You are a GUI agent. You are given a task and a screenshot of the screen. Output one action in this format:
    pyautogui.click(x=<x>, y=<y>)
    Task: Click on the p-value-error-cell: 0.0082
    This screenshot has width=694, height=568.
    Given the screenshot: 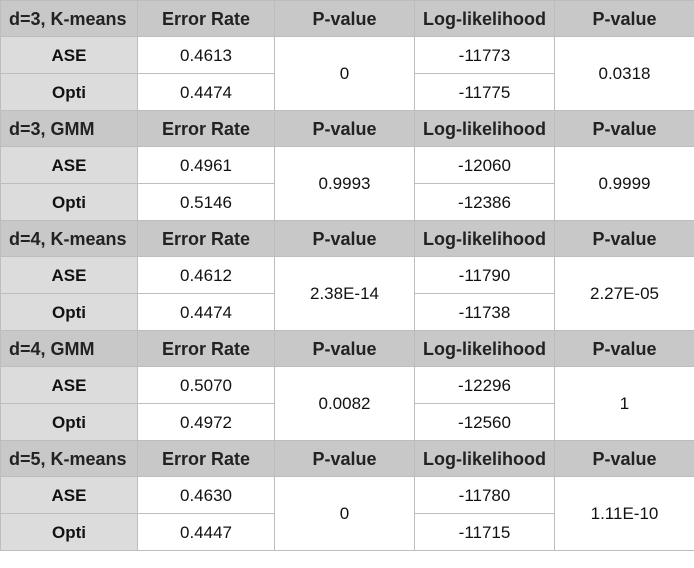 What is the action you would take?
    pyautogui.click(x=344, y=403)
    